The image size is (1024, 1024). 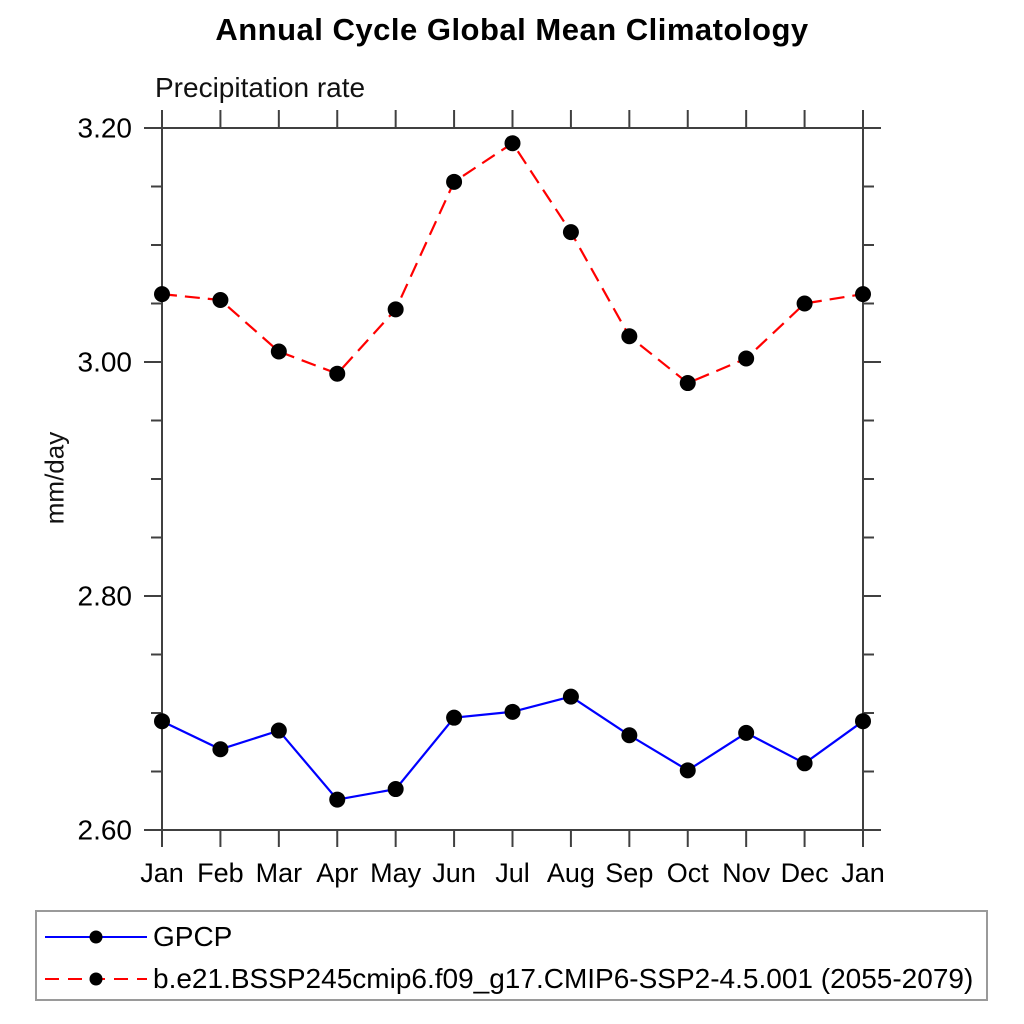 I want to click on x-tick-label: Oct, so click(x=688, y=873).